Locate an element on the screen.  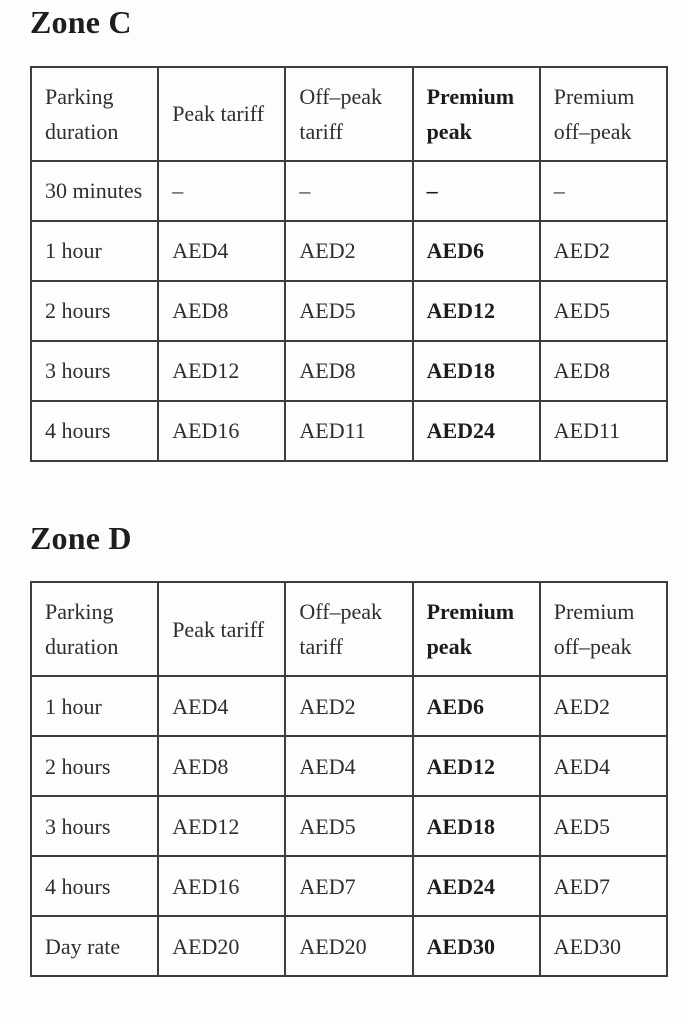
table-row: 3 hours AED12 AED8 AED18 AED8 is located at coordinates (349, 370).